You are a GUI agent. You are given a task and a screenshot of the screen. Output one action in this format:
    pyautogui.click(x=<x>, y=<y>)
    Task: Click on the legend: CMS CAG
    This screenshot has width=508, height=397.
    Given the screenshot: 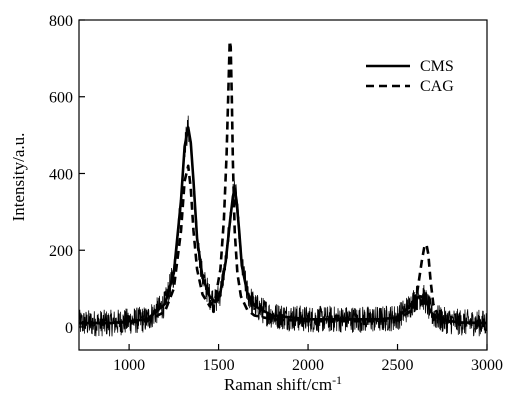 What is the action you would take?
    pyautogui.click(x=410, y=76)
    